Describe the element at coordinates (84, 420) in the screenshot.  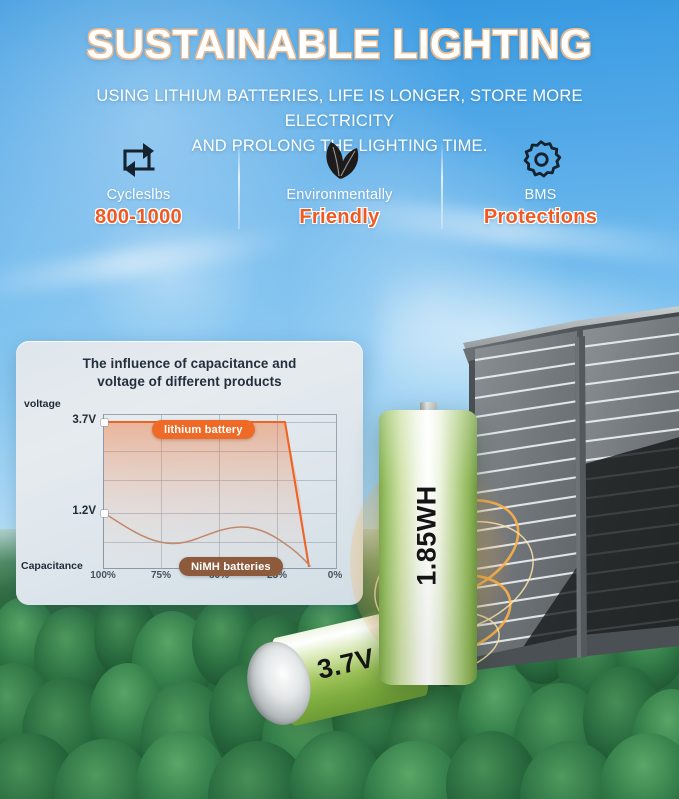
I see `y-tick-3_7v: 3.7V` at that location.